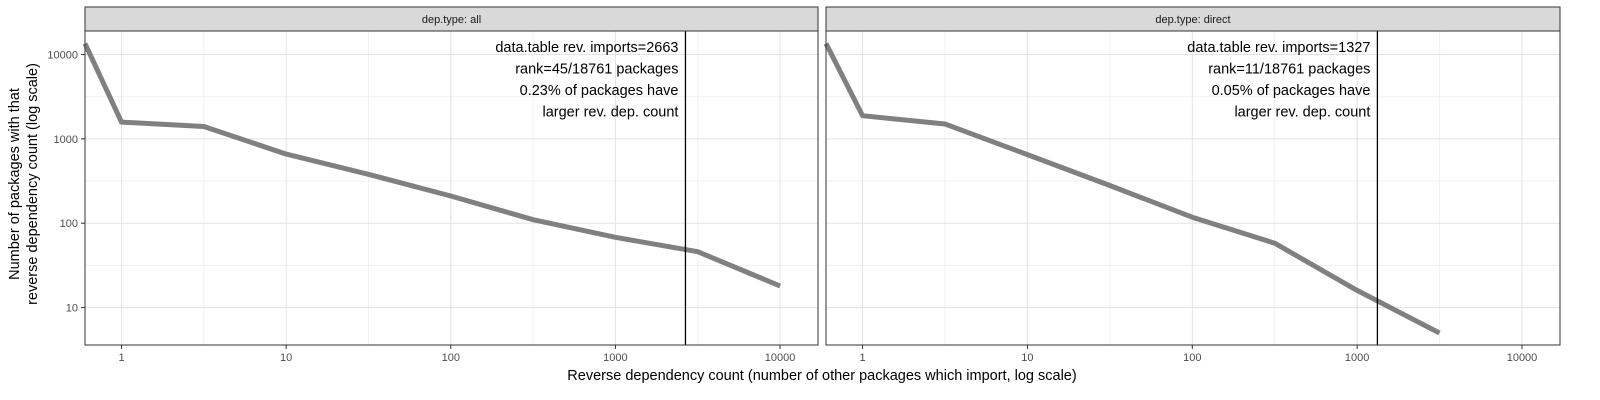  Describe the element at coordinates (62, 56) in the screenshot. I see `y-tick-label: 10000` at that location.